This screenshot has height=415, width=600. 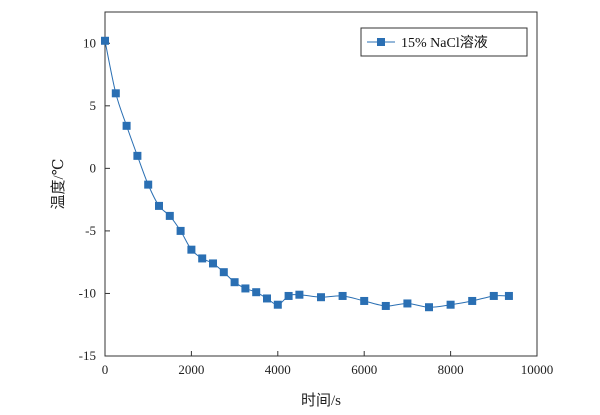 What do you see at coordinates (89, 42) in the screenshot?
I see `y-tick-label: 10` at bounding box center [89, 42].